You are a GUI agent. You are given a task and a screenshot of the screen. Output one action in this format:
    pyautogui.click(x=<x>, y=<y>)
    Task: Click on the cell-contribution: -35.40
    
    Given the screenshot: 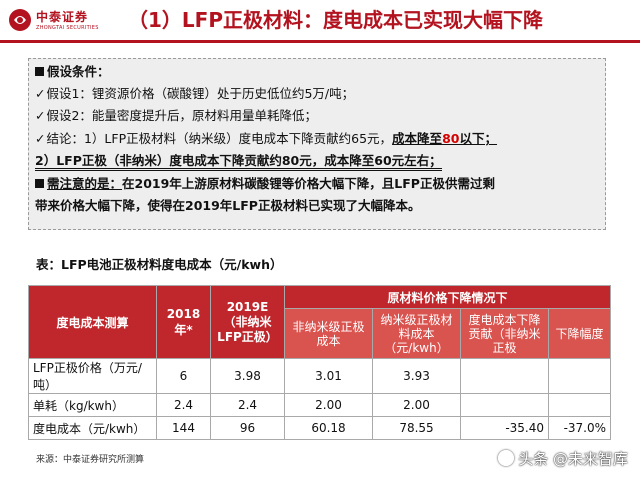 What is the action you would take?
    pyautogui.click(x=504, y=428)
    